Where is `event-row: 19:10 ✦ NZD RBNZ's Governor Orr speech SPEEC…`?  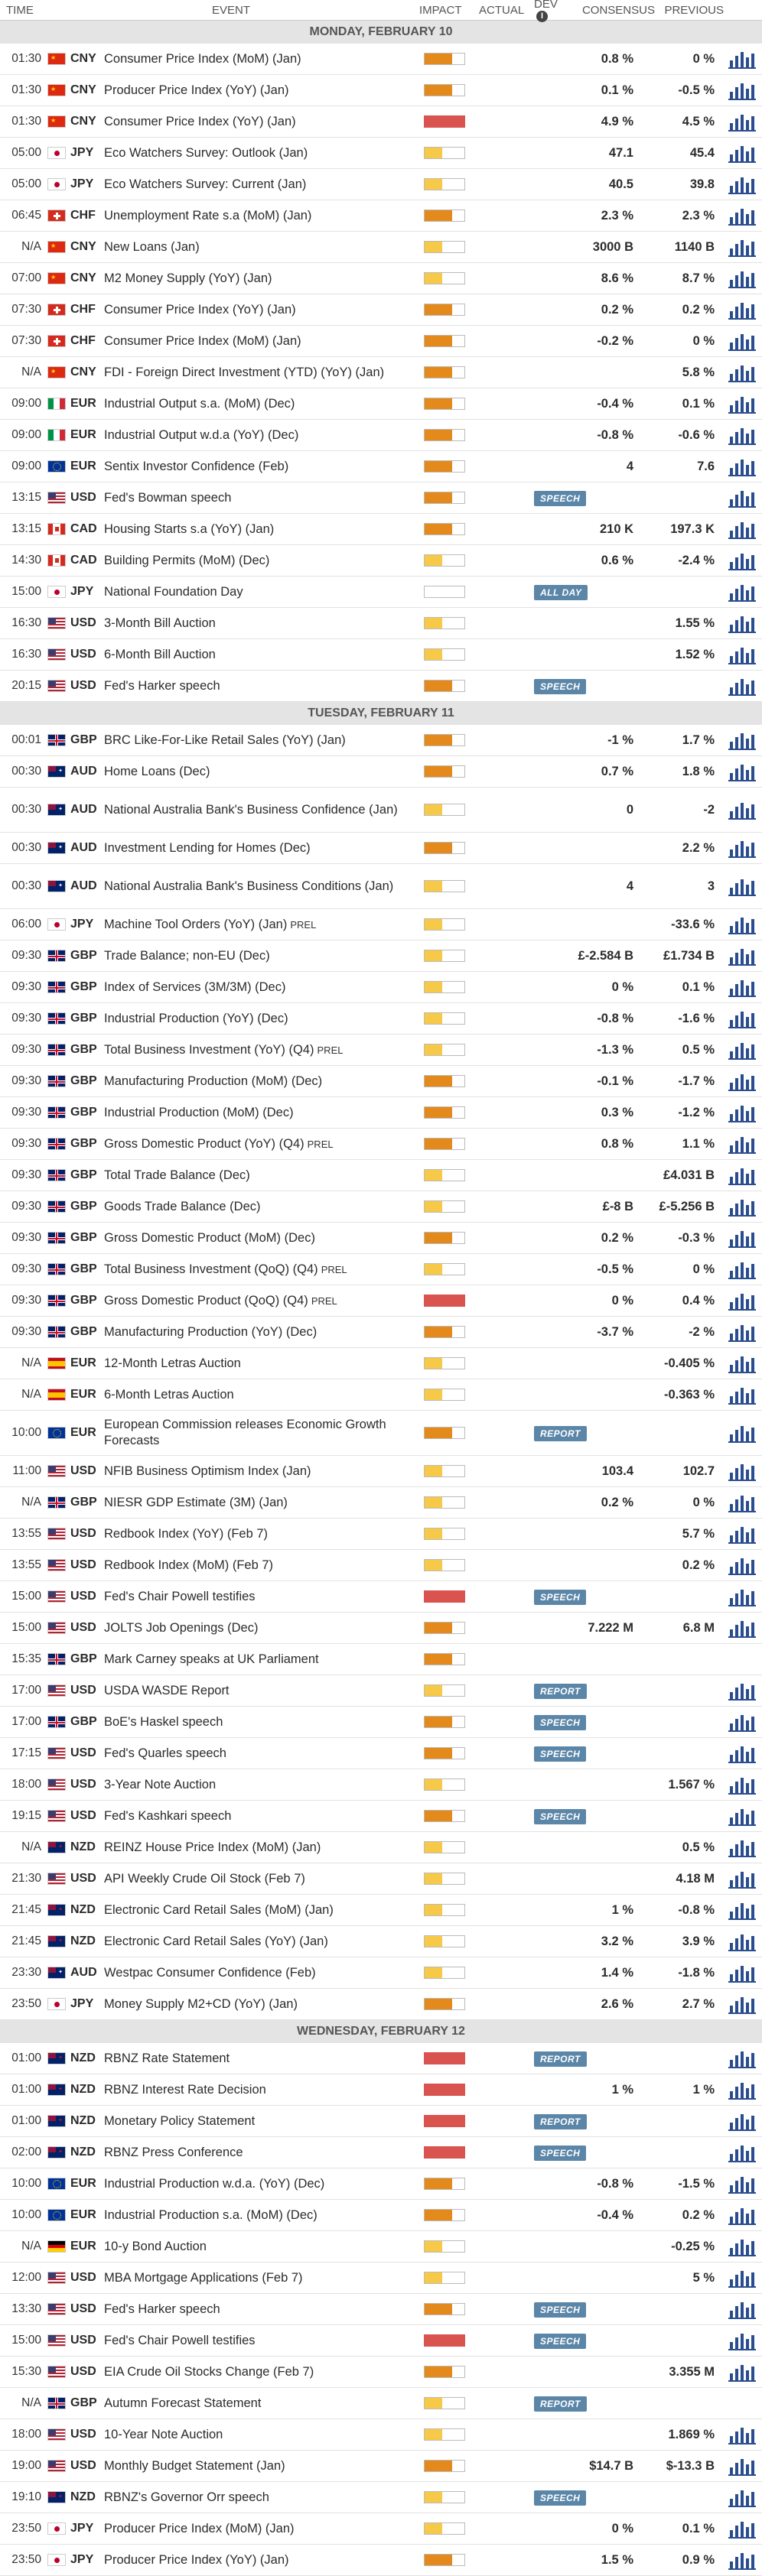 event-row: 19:10 ✦ NZD RBNZ's Governor Orr speech SPEEC… is located at coordinates (381, 2498).